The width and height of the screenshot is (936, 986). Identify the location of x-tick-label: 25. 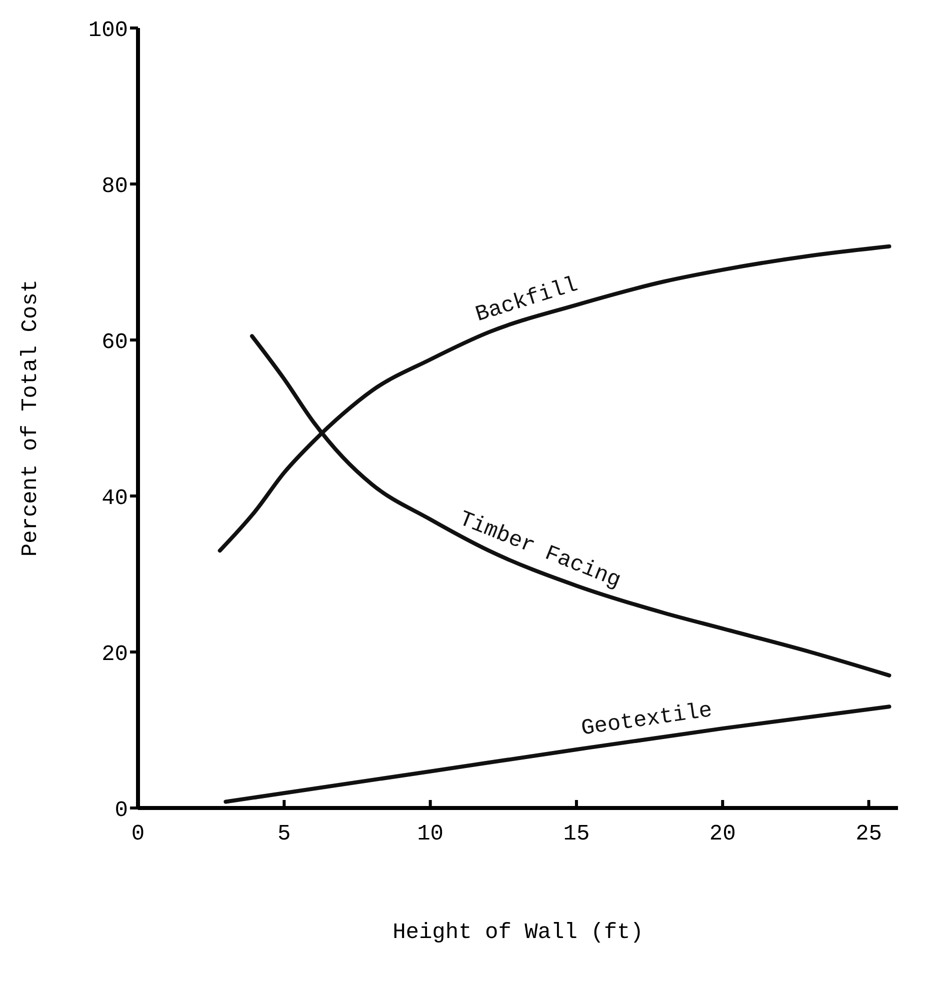
(869, 834).